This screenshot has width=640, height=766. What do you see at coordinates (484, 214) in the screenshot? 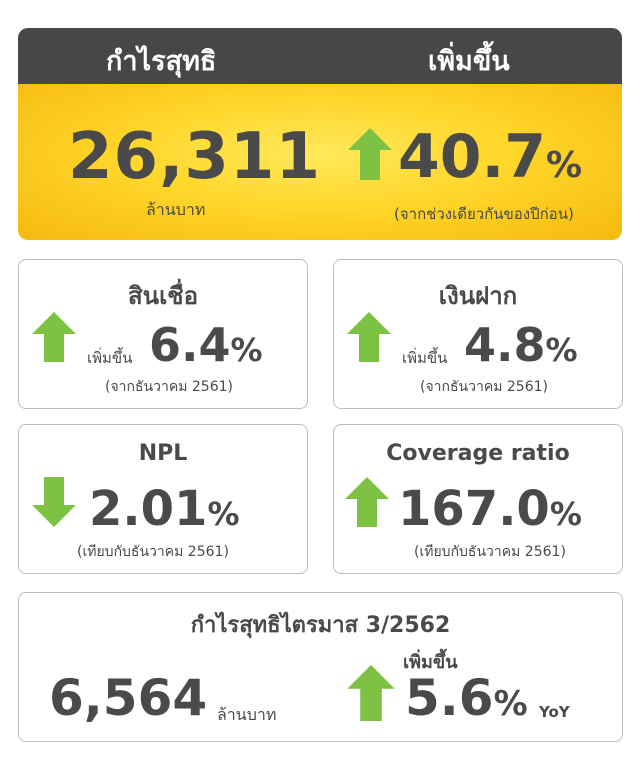
I see `increase-note: (จากช่วงเดียวกันของปีก่อน)` at bounding box center [484, 214].